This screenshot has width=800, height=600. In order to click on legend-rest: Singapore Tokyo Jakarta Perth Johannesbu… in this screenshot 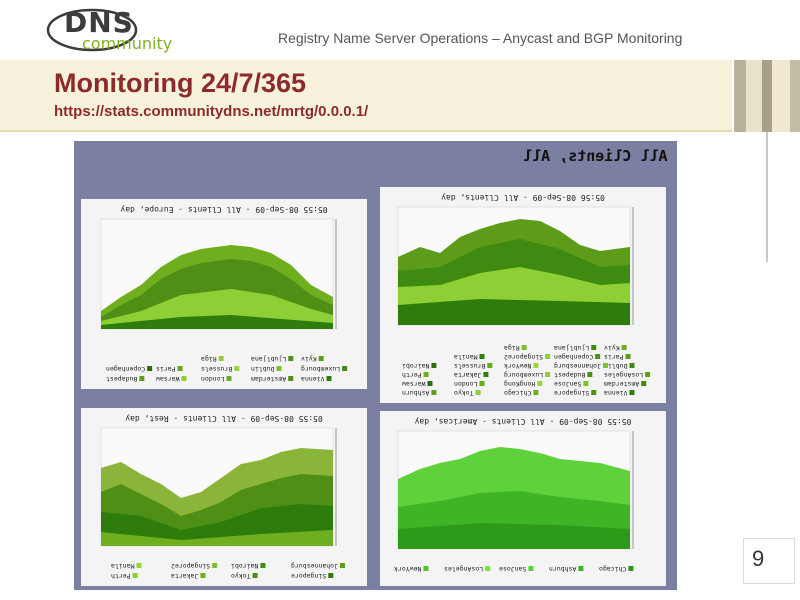, I will do `click(226, 570)`.